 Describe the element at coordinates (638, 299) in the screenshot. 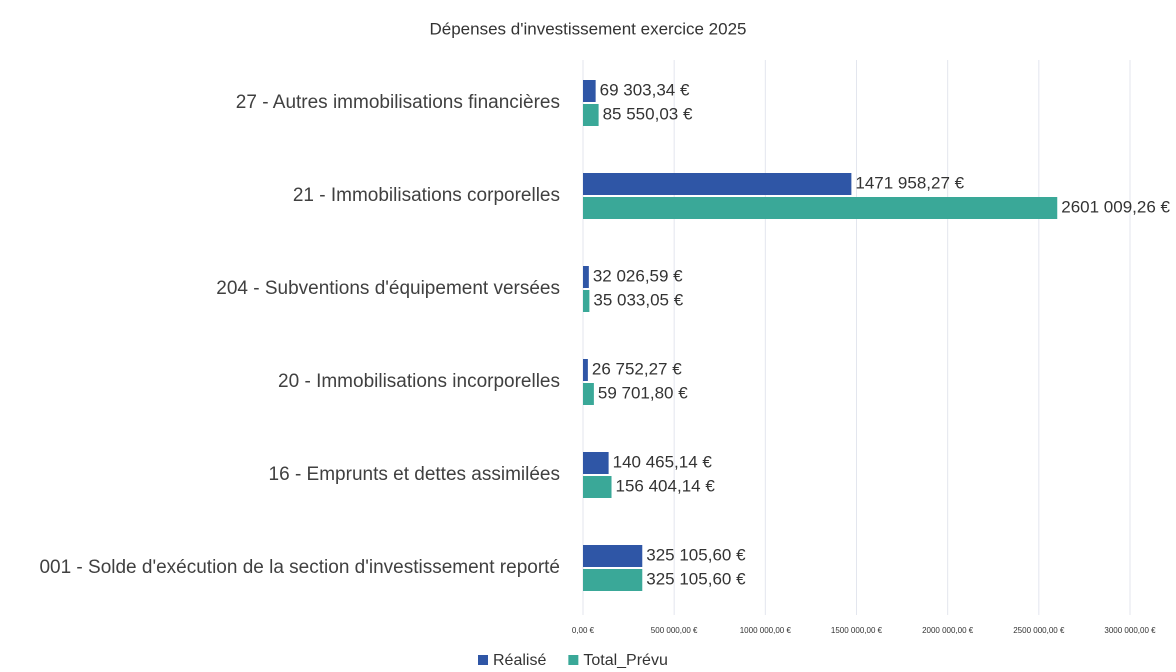

I see `value-label: 35 033,05 €` at that location.